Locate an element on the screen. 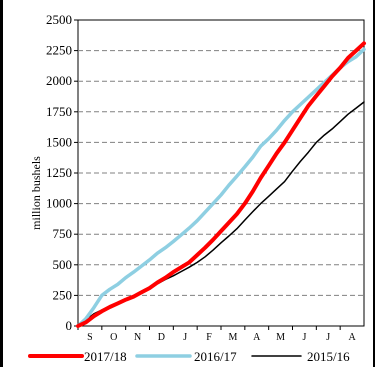 This screenshot has width=375, height=367. y-tick-label: 500 is located at coordinates (63, 264).